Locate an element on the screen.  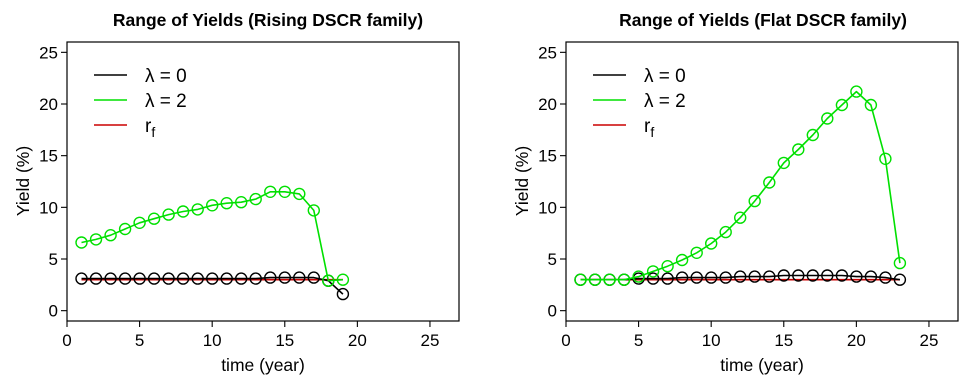
x-axis: 0 5 10 15 20 25 is located at coordinates (250, 335).